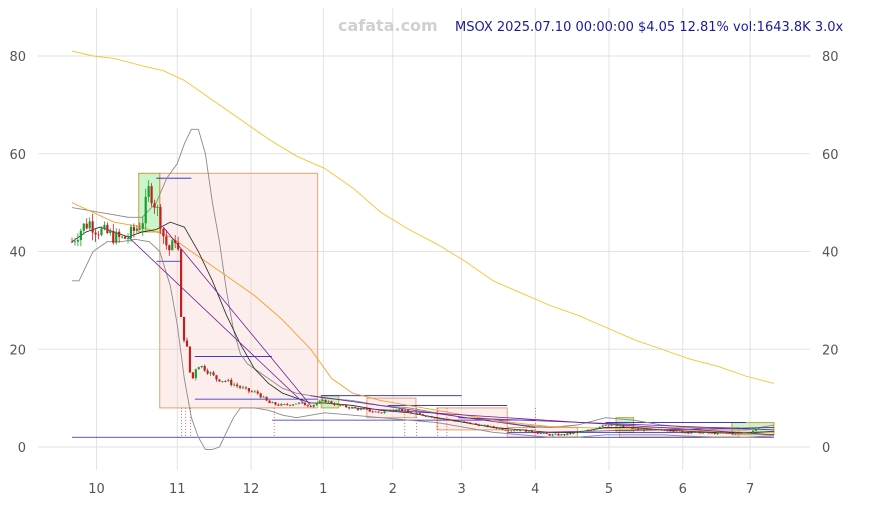 This screenshot has width=876, height=505. What do you see at coordinates (683, 489) in the screenshot?
I see `x-tick-label: 6` at bounding box center [683, 489].